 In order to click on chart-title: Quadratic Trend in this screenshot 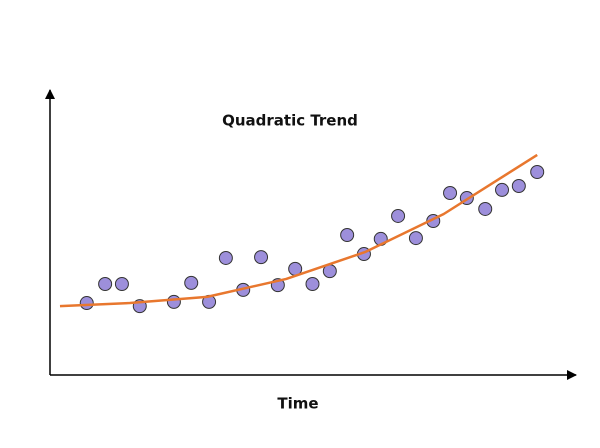, I will do `click(290, 121)`.